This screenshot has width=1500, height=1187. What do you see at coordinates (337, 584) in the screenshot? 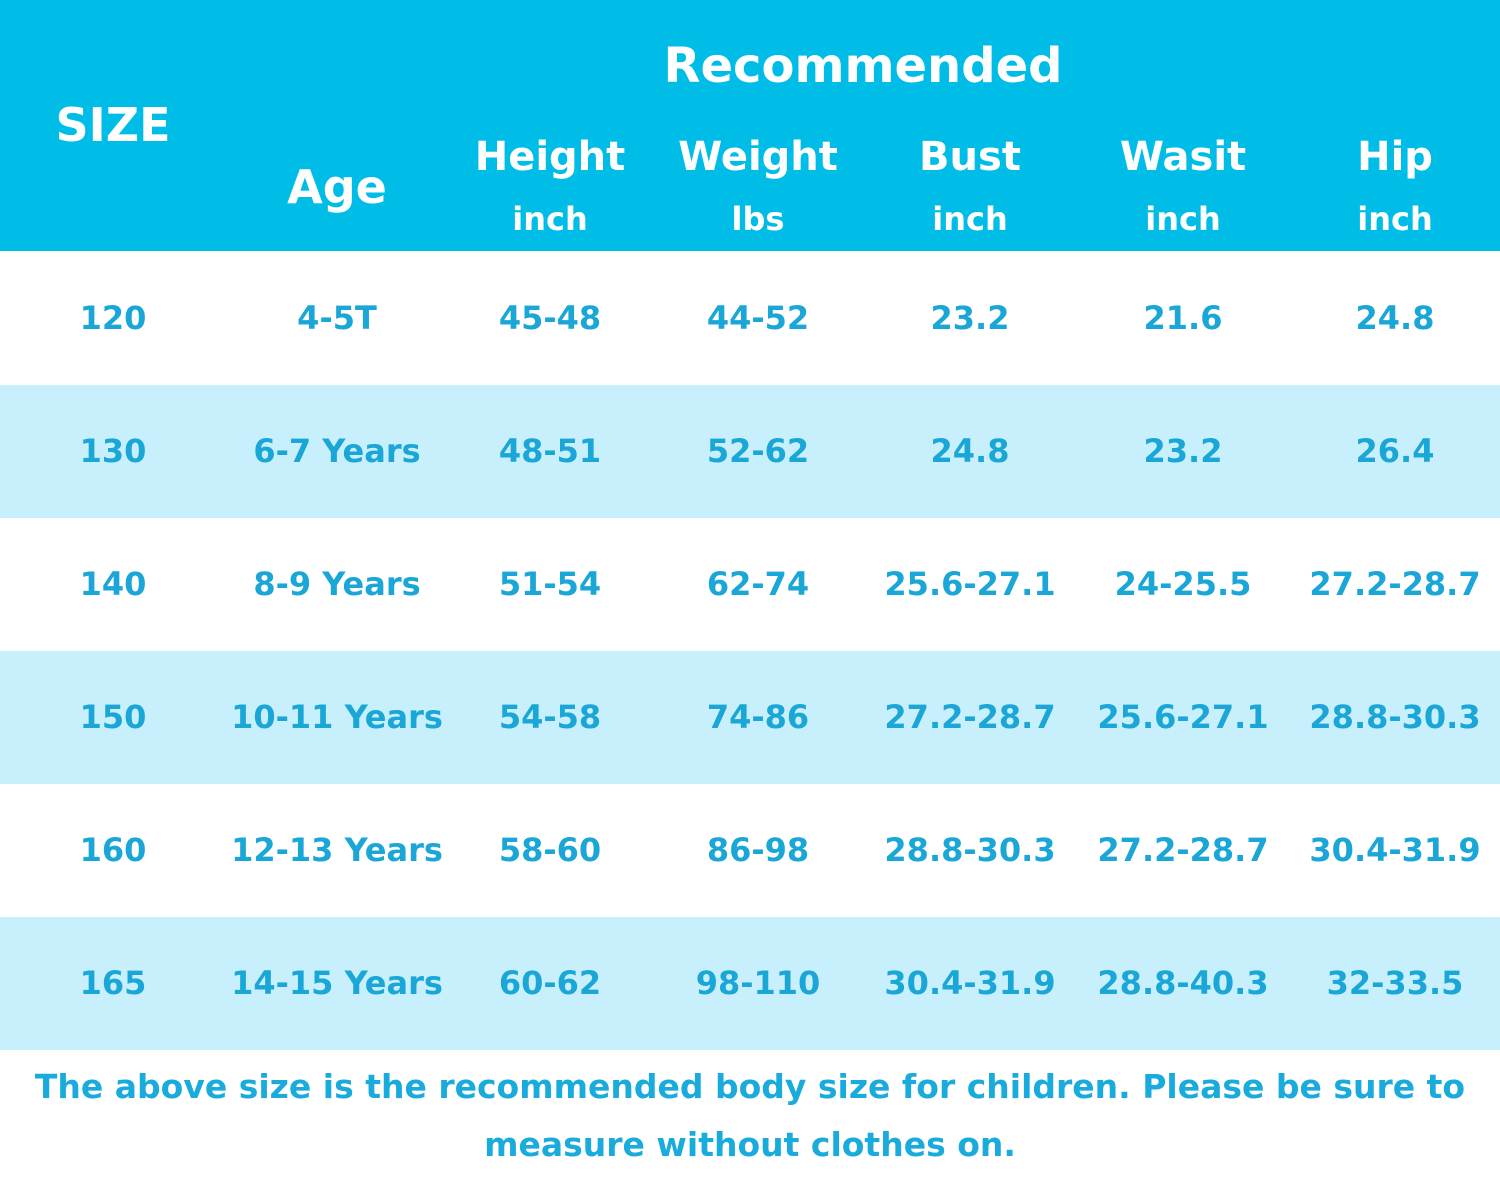
I see `table-cell: 8-9 Years` at bounding box center [337, 584].